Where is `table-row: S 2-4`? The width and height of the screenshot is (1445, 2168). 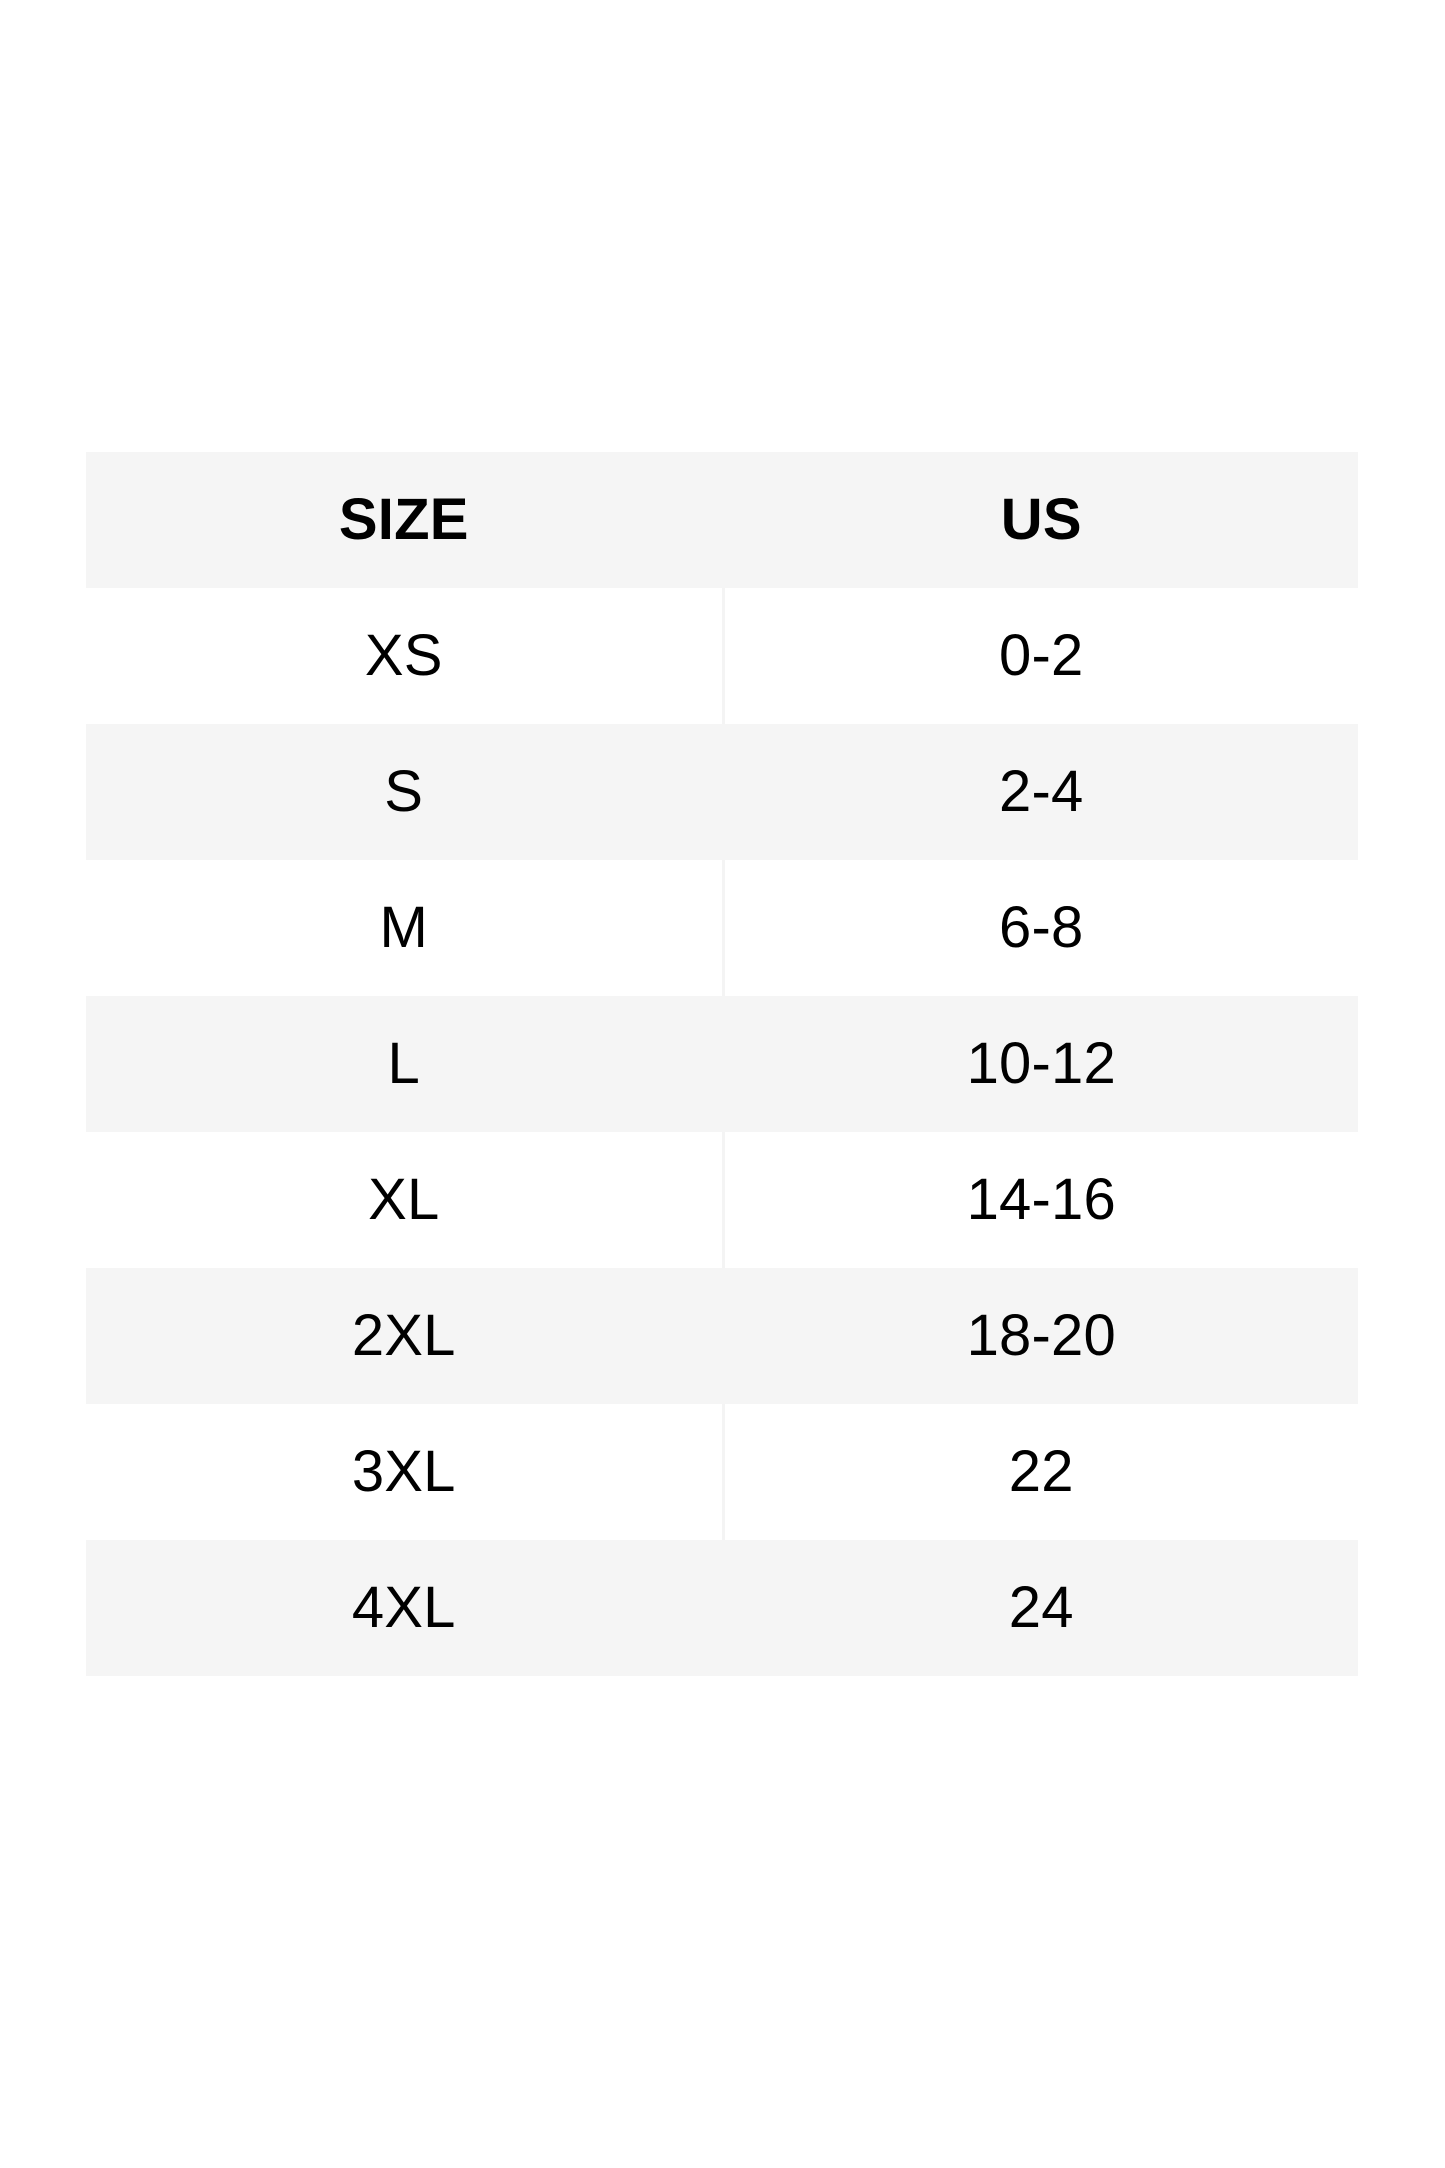 table-row: S 2-4 is located at coordinates (722, 792).